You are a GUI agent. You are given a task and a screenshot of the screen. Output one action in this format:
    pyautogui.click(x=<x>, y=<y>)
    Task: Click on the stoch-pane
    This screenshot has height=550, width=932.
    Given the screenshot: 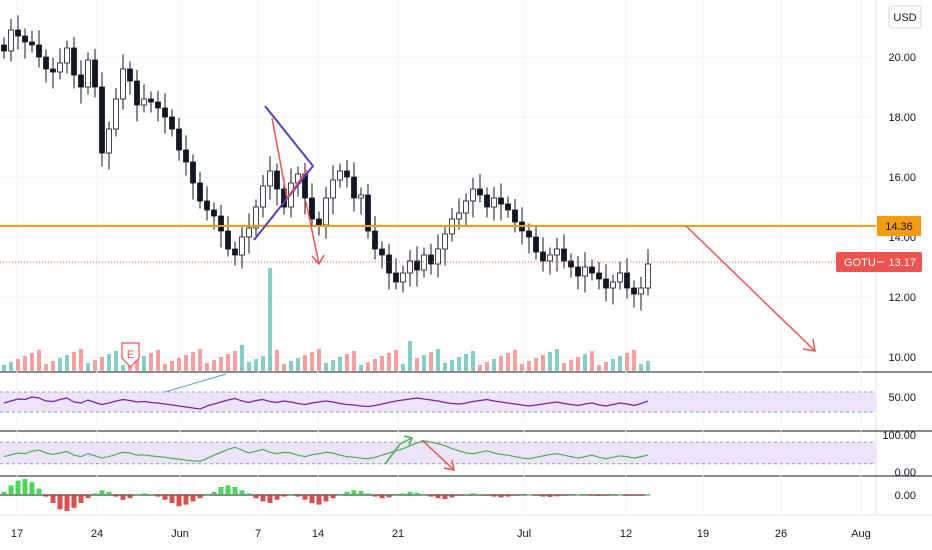 What is the action you would take?
    pyautogui.click(x=438, y=452)
    